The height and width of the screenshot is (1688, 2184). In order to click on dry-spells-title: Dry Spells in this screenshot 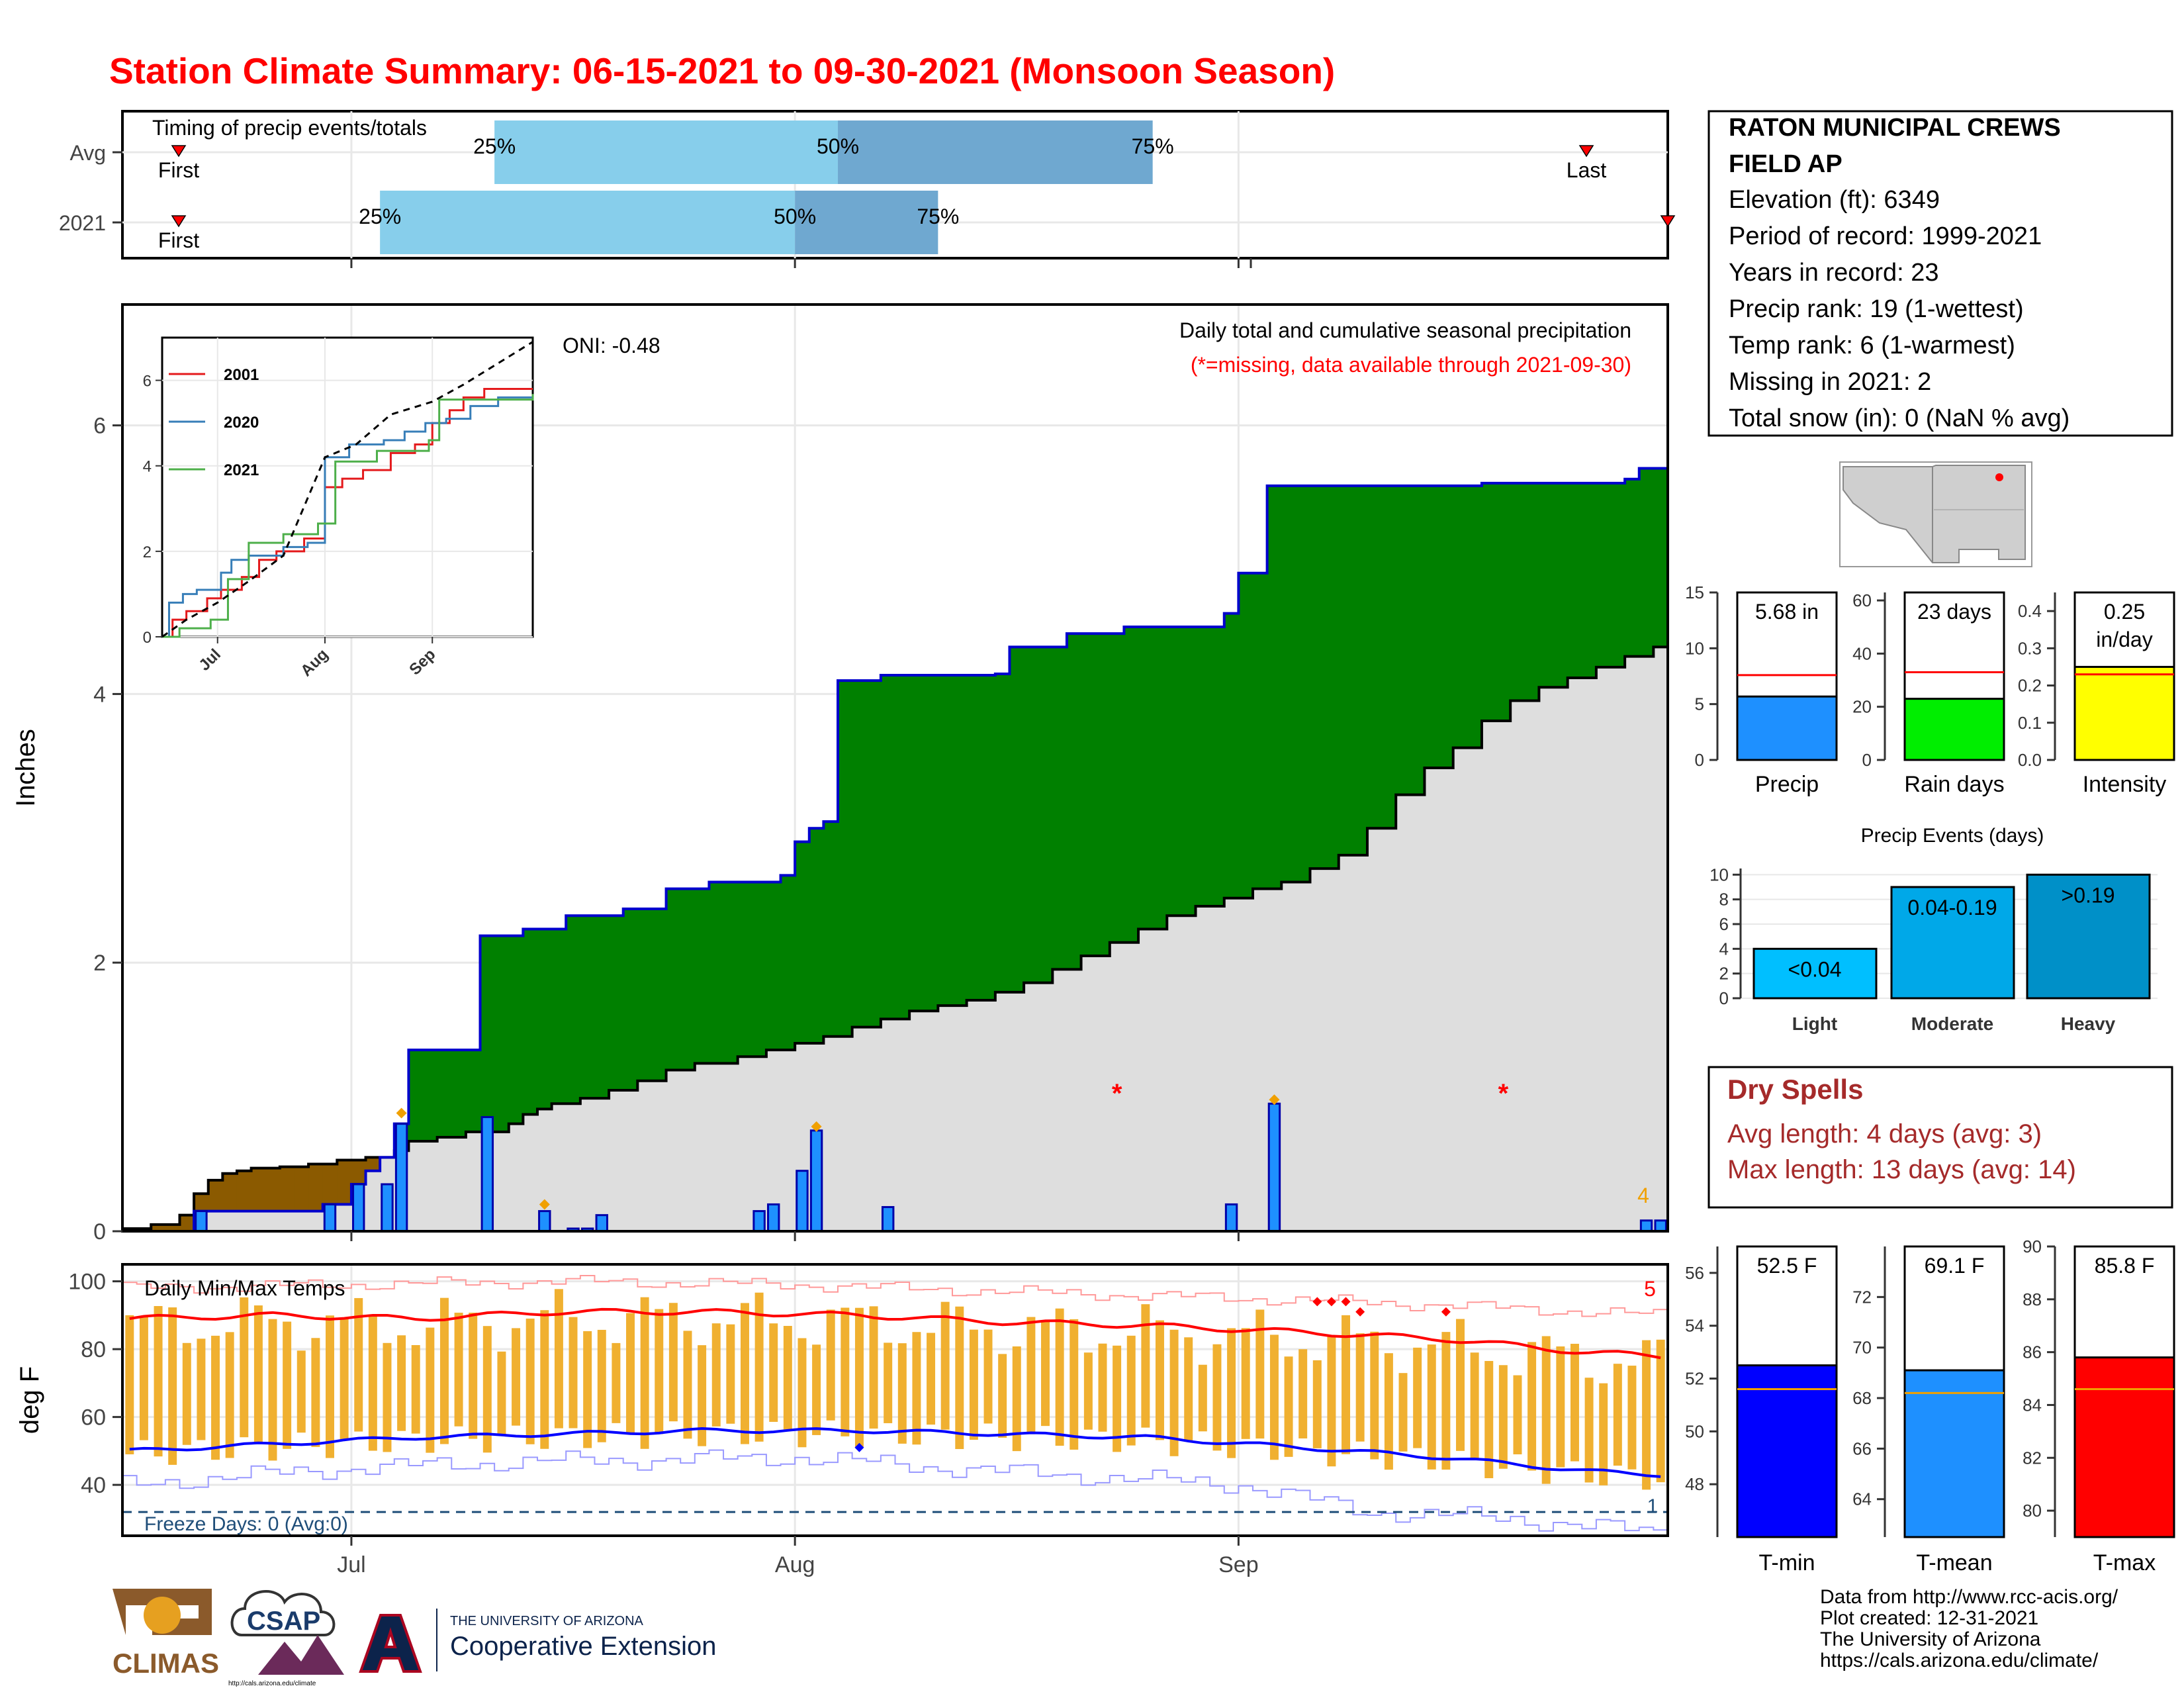, I will do `click(1795, 1089)`.